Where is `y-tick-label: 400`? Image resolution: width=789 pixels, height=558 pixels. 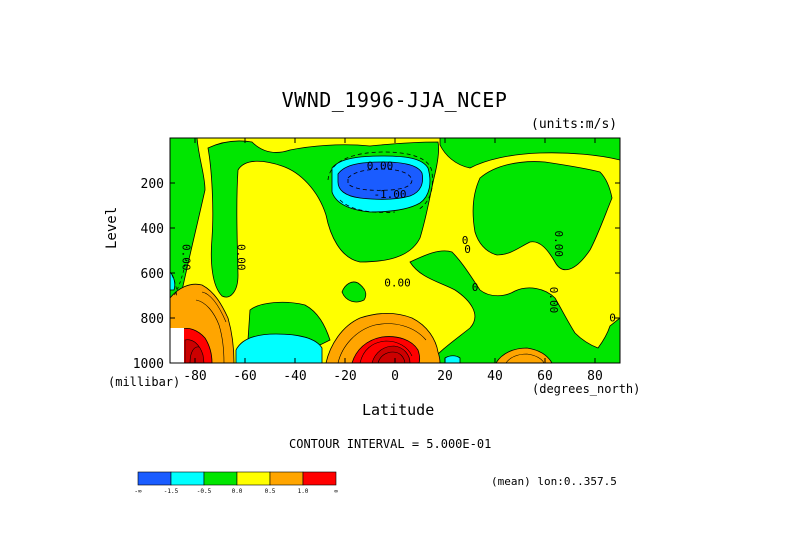 y-tick-label: 400 is located at coordinates (152, 229).